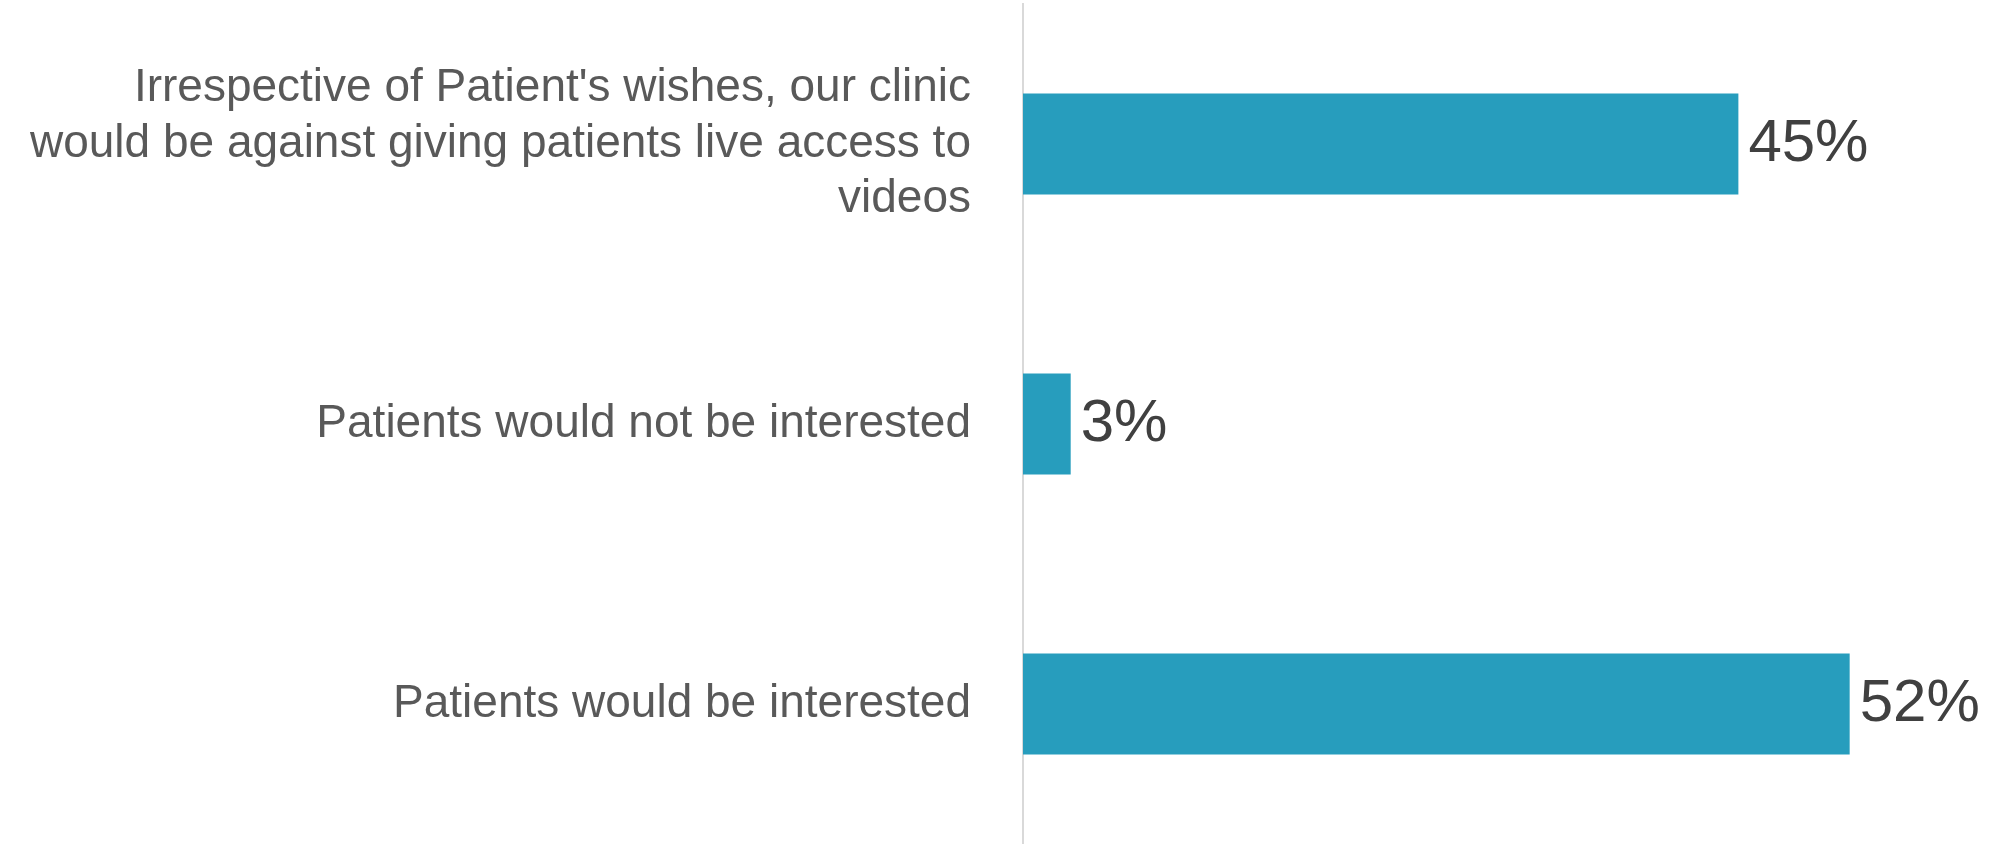 Image resolution: width=2015 pixels, height=844 pixels. What do you see at coordinates (1808, 140) in the screenshot?
I see `data-label: 45%` at bounding box center [1808, 140].